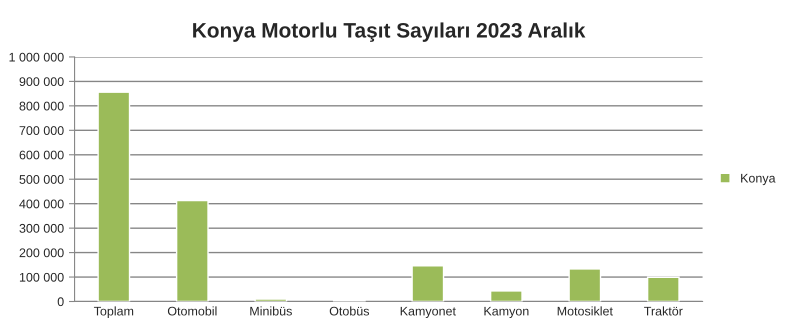 Image resolution: width=785 pixels, height=335 pixels. Describe the element at coordinates (758, 180) in the screenshot. I see `legend-label: Konya` at that location.